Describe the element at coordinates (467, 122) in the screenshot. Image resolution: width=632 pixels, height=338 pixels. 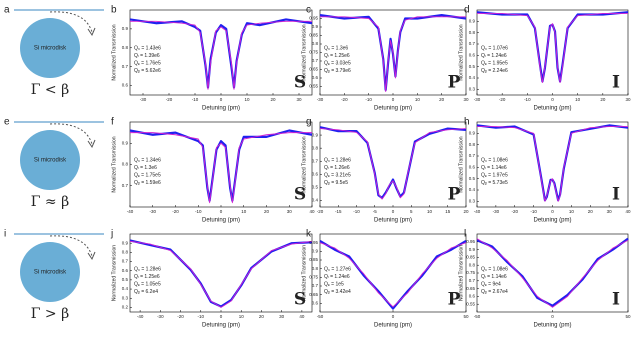
I see `panel-letter: h` at that location.